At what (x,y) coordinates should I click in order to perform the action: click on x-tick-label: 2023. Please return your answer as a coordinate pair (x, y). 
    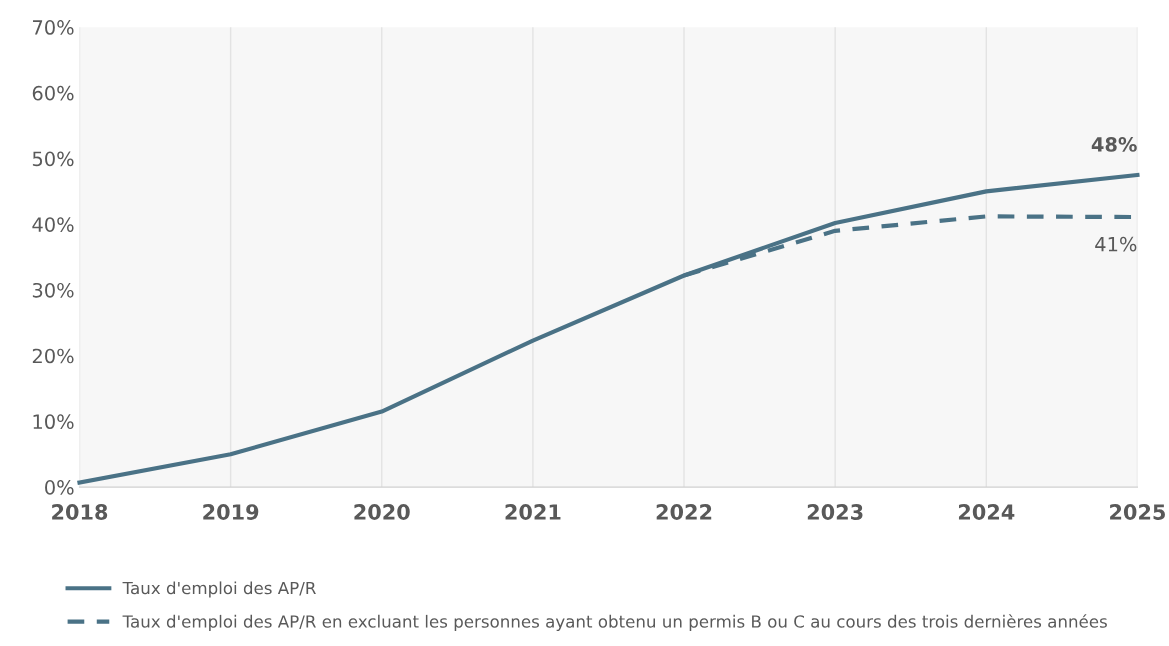
    Looking at the image, I should click on (835, 512).